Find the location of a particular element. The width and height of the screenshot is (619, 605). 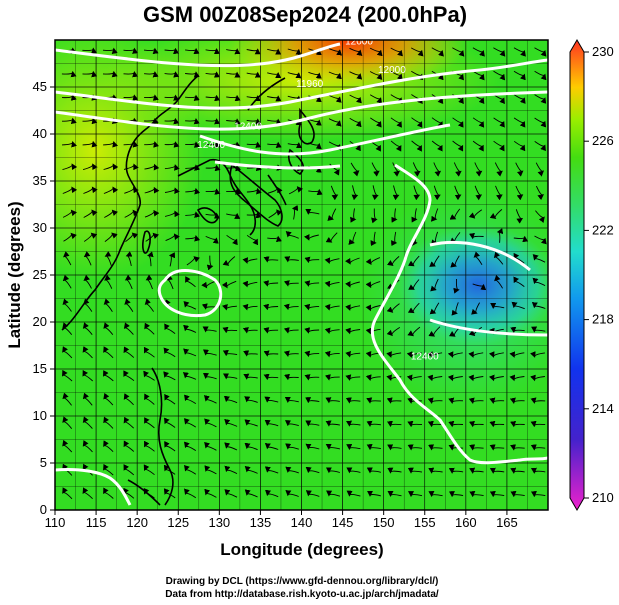

y-tick-label: 15 is located at coordinates (40, 368).